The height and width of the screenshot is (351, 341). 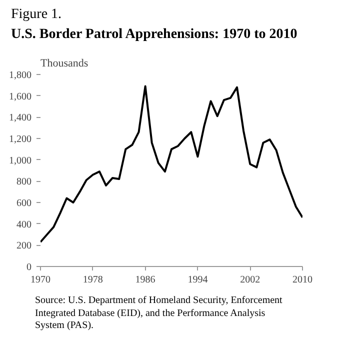 I want to click on x-tick-label: 1978, so click(x=92, y=280).